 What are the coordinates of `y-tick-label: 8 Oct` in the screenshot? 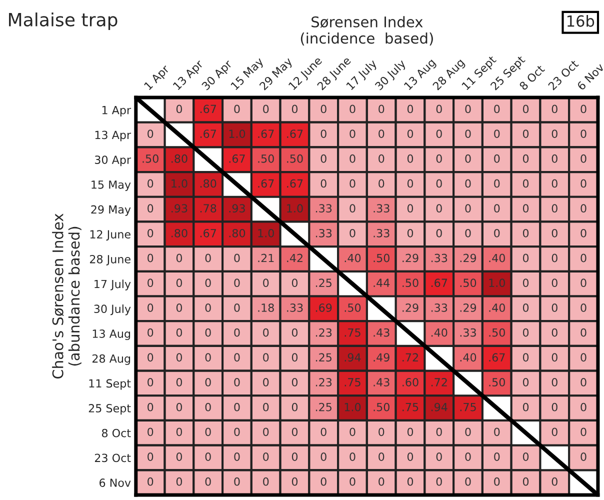 It's located at (116, 433).